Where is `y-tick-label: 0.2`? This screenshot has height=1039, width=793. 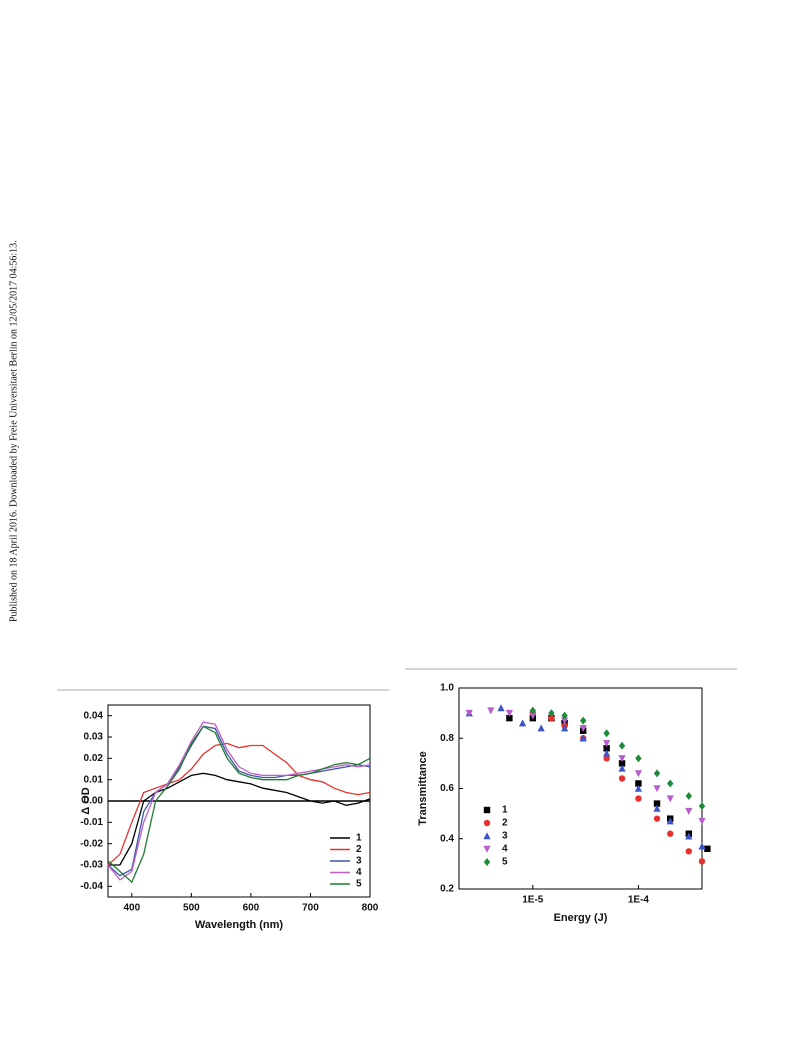
y-tick-label: 0.2 is located at coordinates (447, 889).